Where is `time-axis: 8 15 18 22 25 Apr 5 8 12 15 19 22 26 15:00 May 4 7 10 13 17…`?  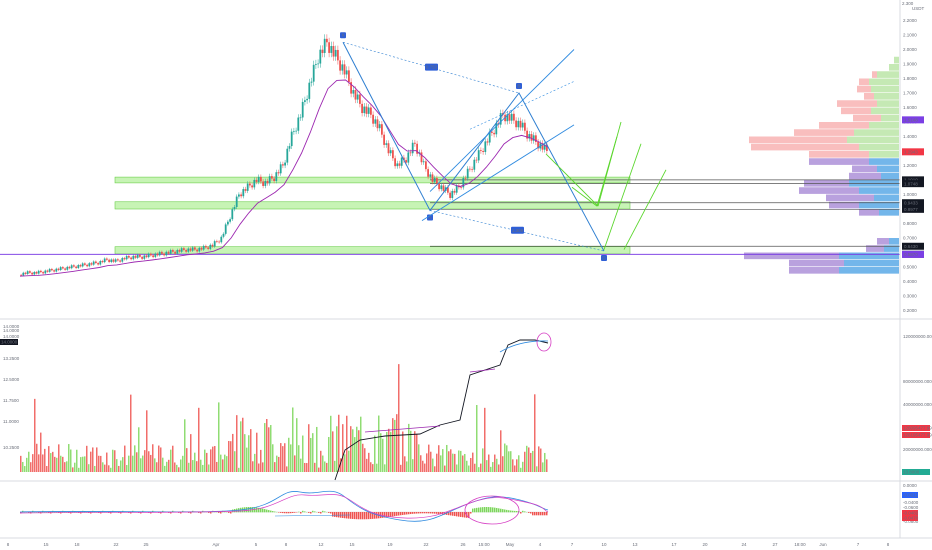
time-axis: 8 15 18 22 25 Apr 5 8 12 15 19 22 26 15:00 May 4 7 10 13 17… is located at coordinates (448, 544).